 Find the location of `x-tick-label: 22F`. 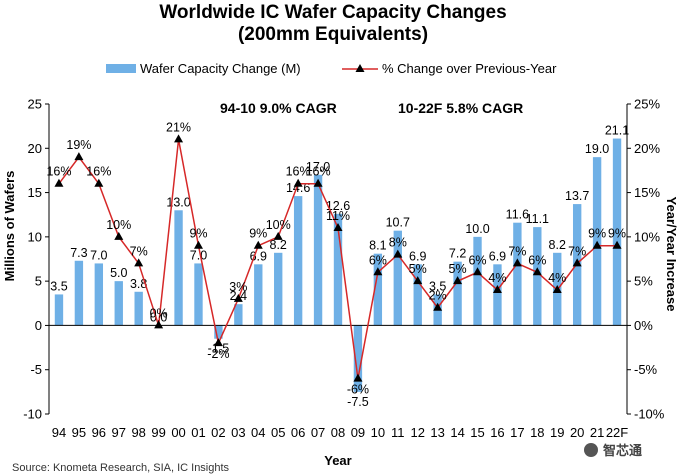

x-tick-label: 22F is located at coordinates (617, 432).